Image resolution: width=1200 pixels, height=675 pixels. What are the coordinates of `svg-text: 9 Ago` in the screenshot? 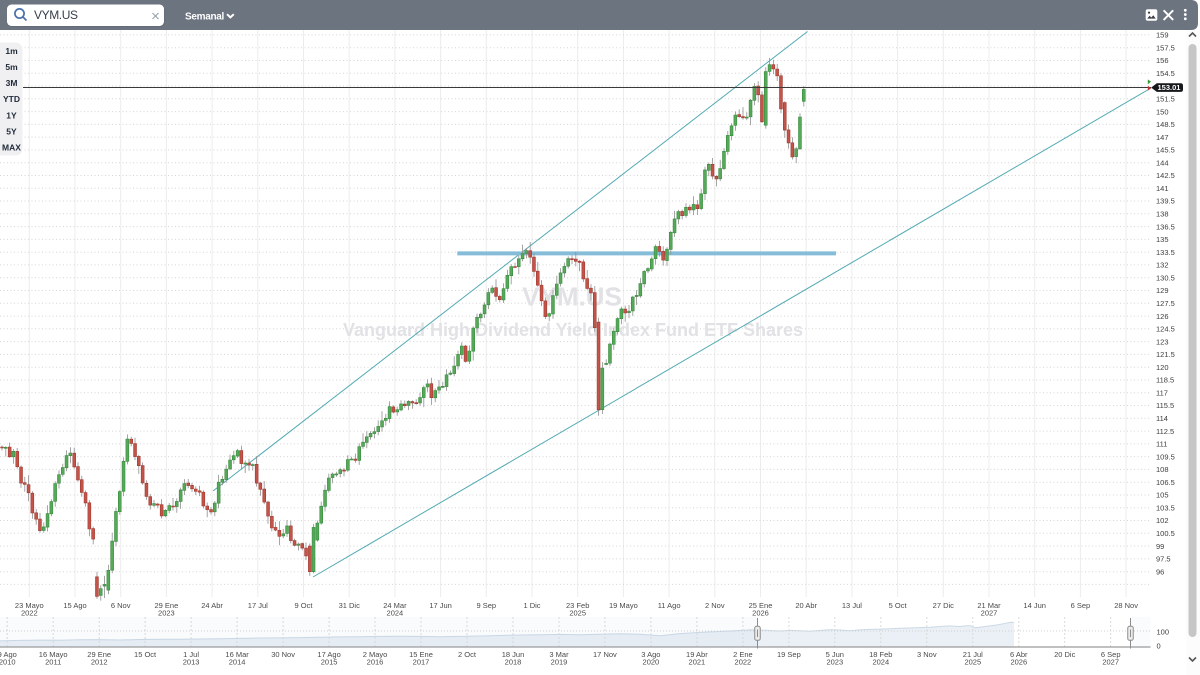 It's located at (8, 654).